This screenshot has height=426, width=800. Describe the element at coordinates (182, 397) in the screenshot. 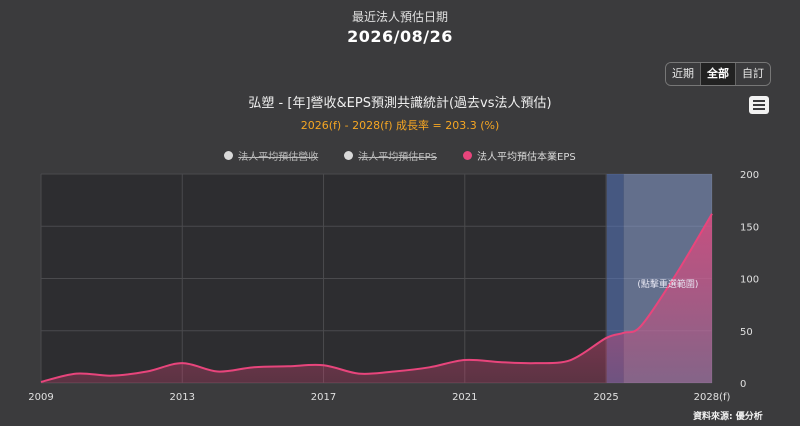

I see `x-tick-label: 2013` at that location.